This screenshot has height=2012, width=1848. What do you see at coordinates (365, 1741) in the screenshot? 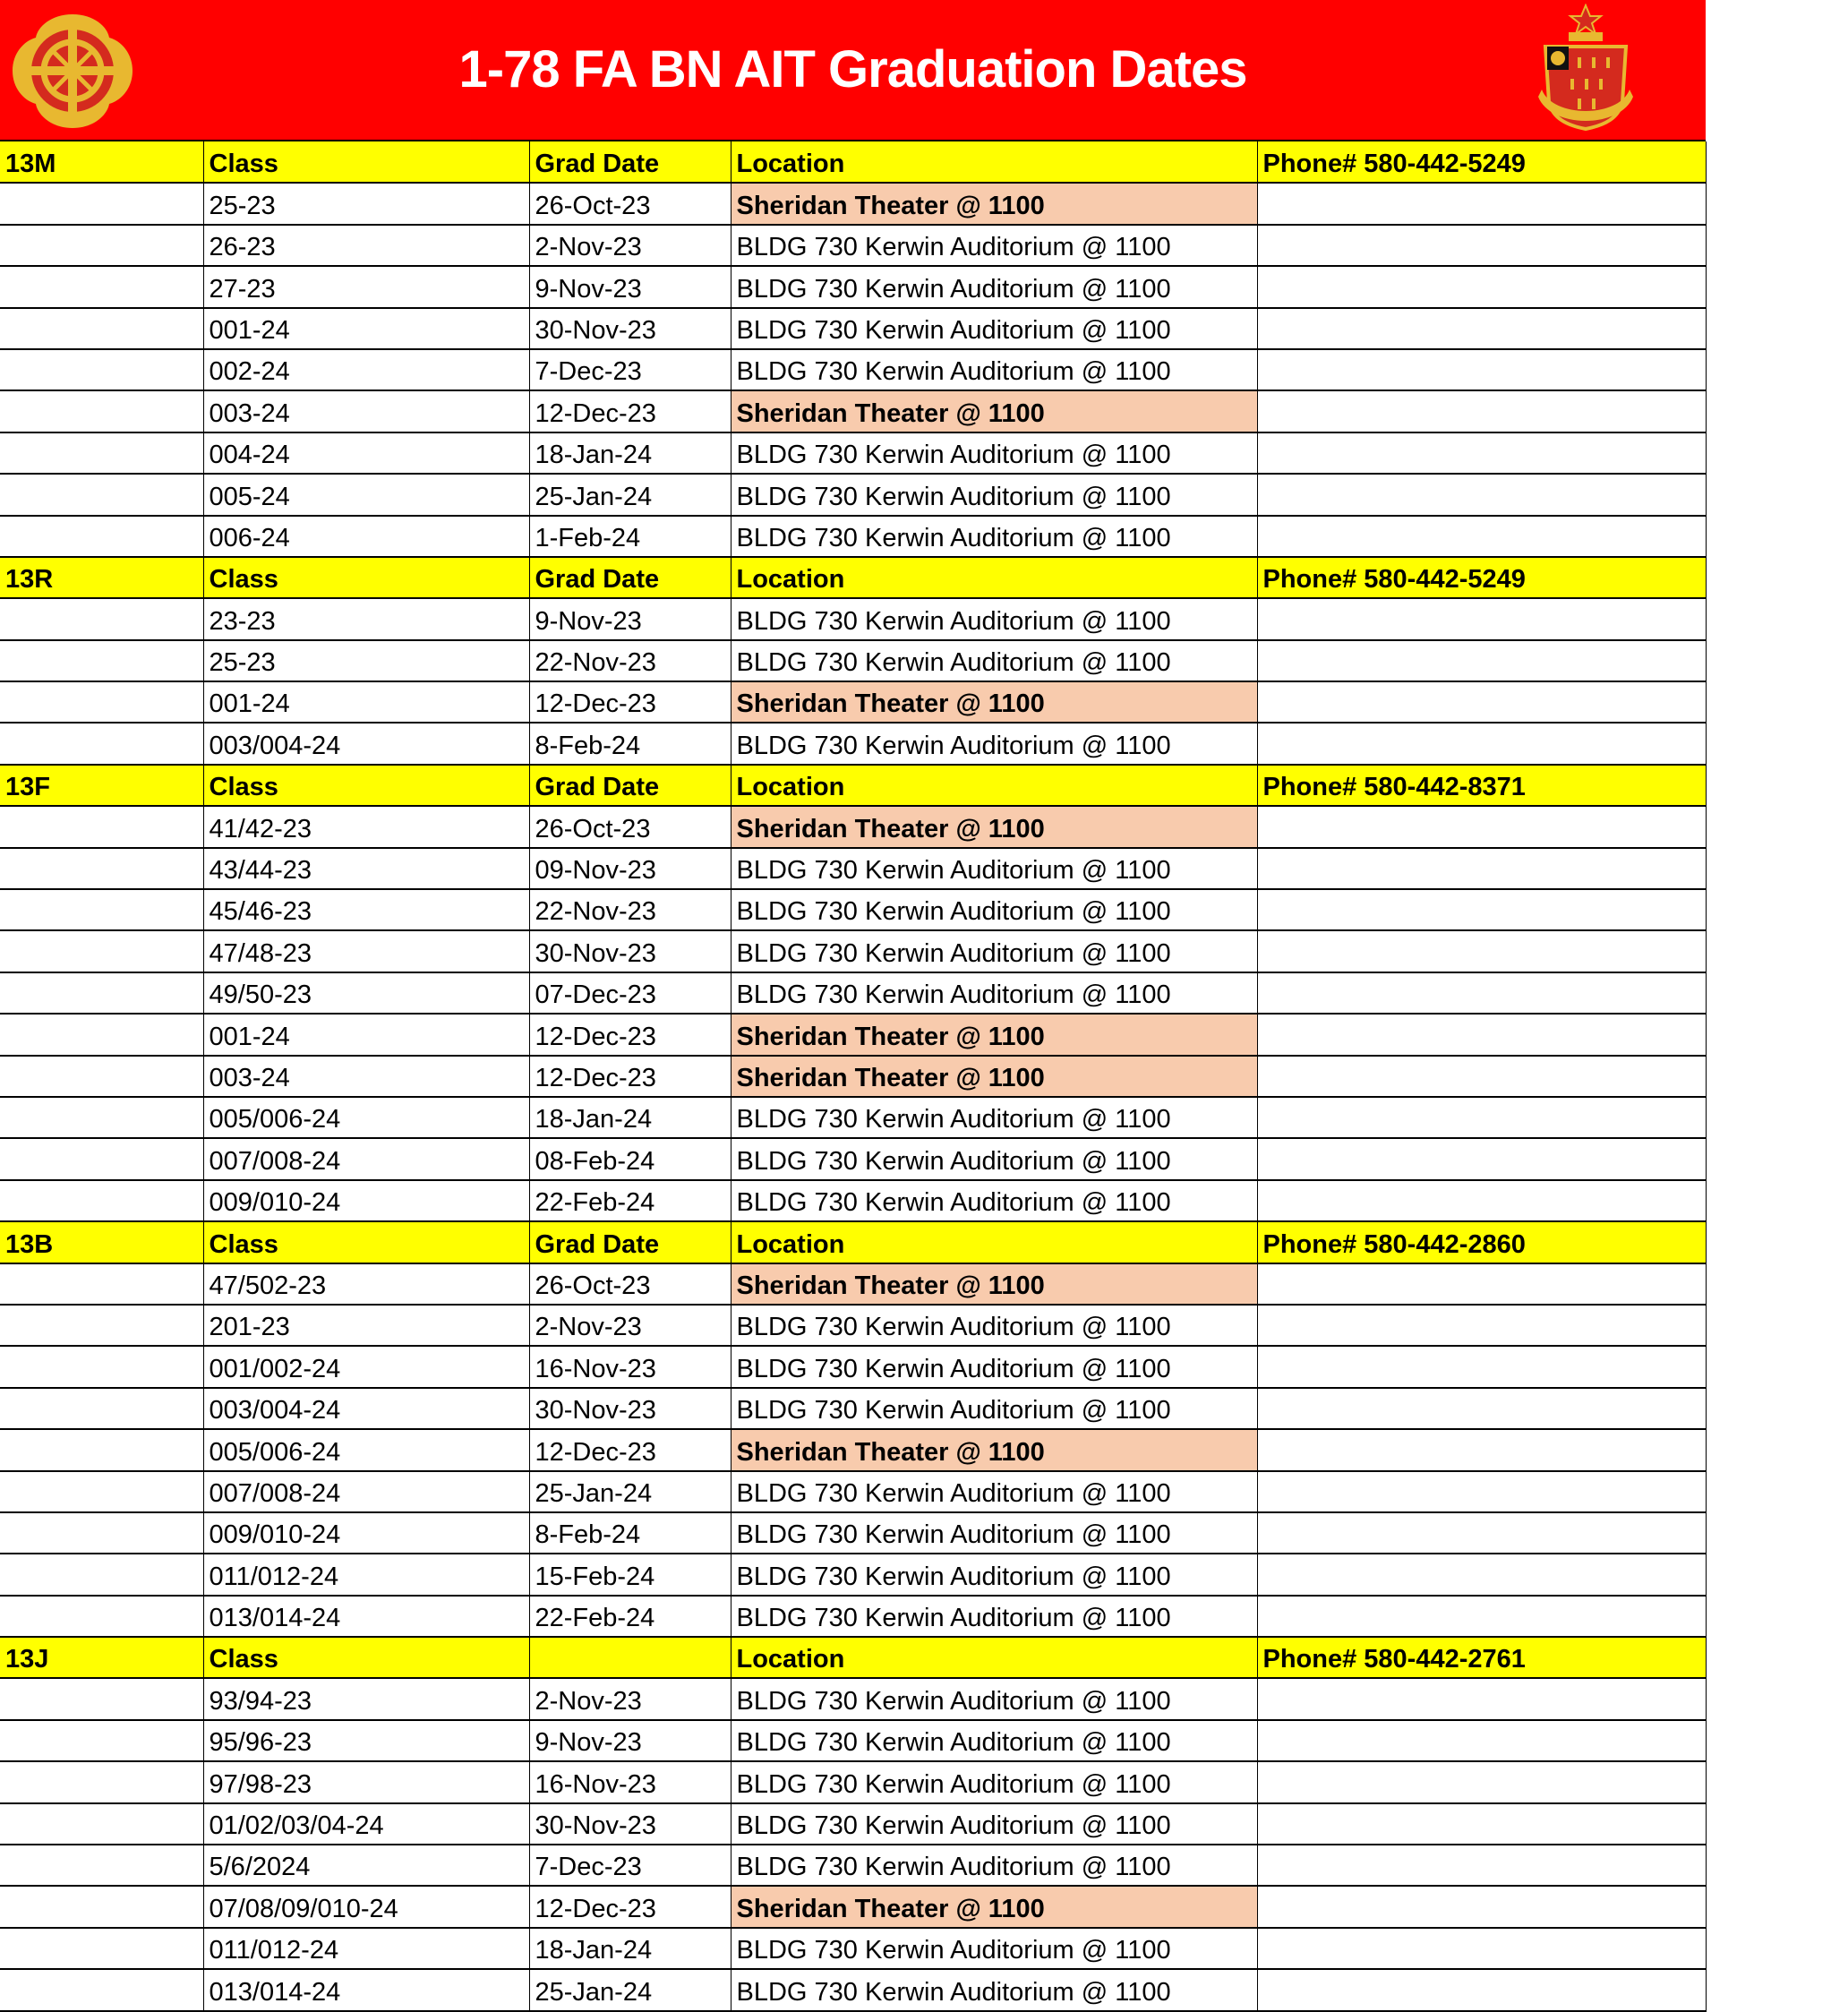
I see `class-cell: 95/96-23` at bounding box center [365, 1741].